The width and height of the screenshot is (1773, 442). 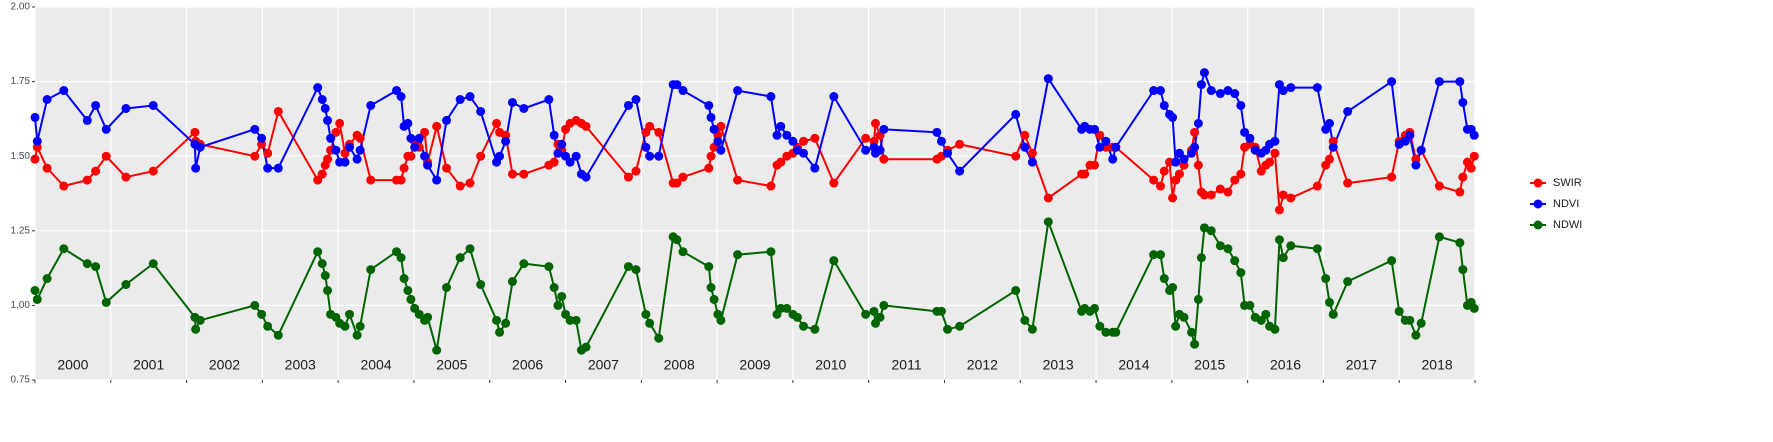 What do you see at coordinates (1209, 365) in the screenshot?
I see `year-label: 2015` at bounding box center [1209, 365].